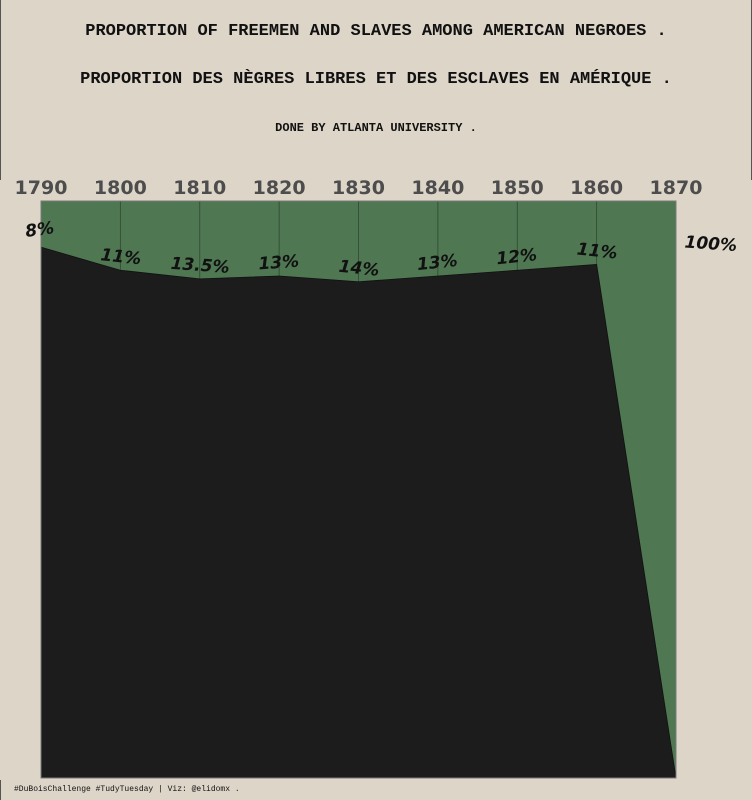 The image size is (752, 800). I want to click on data-label-1850: 12%, so click(516, 257).